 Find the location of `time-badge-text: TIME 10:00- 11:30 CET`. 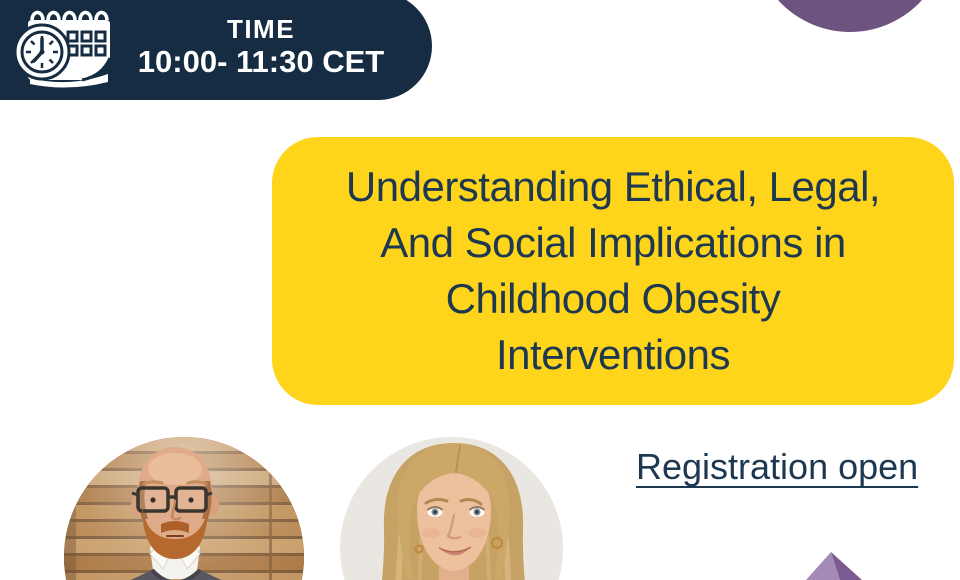

time-badge-text: TIME 10:00- 11:30 CET is located at coordinates (276, 47).